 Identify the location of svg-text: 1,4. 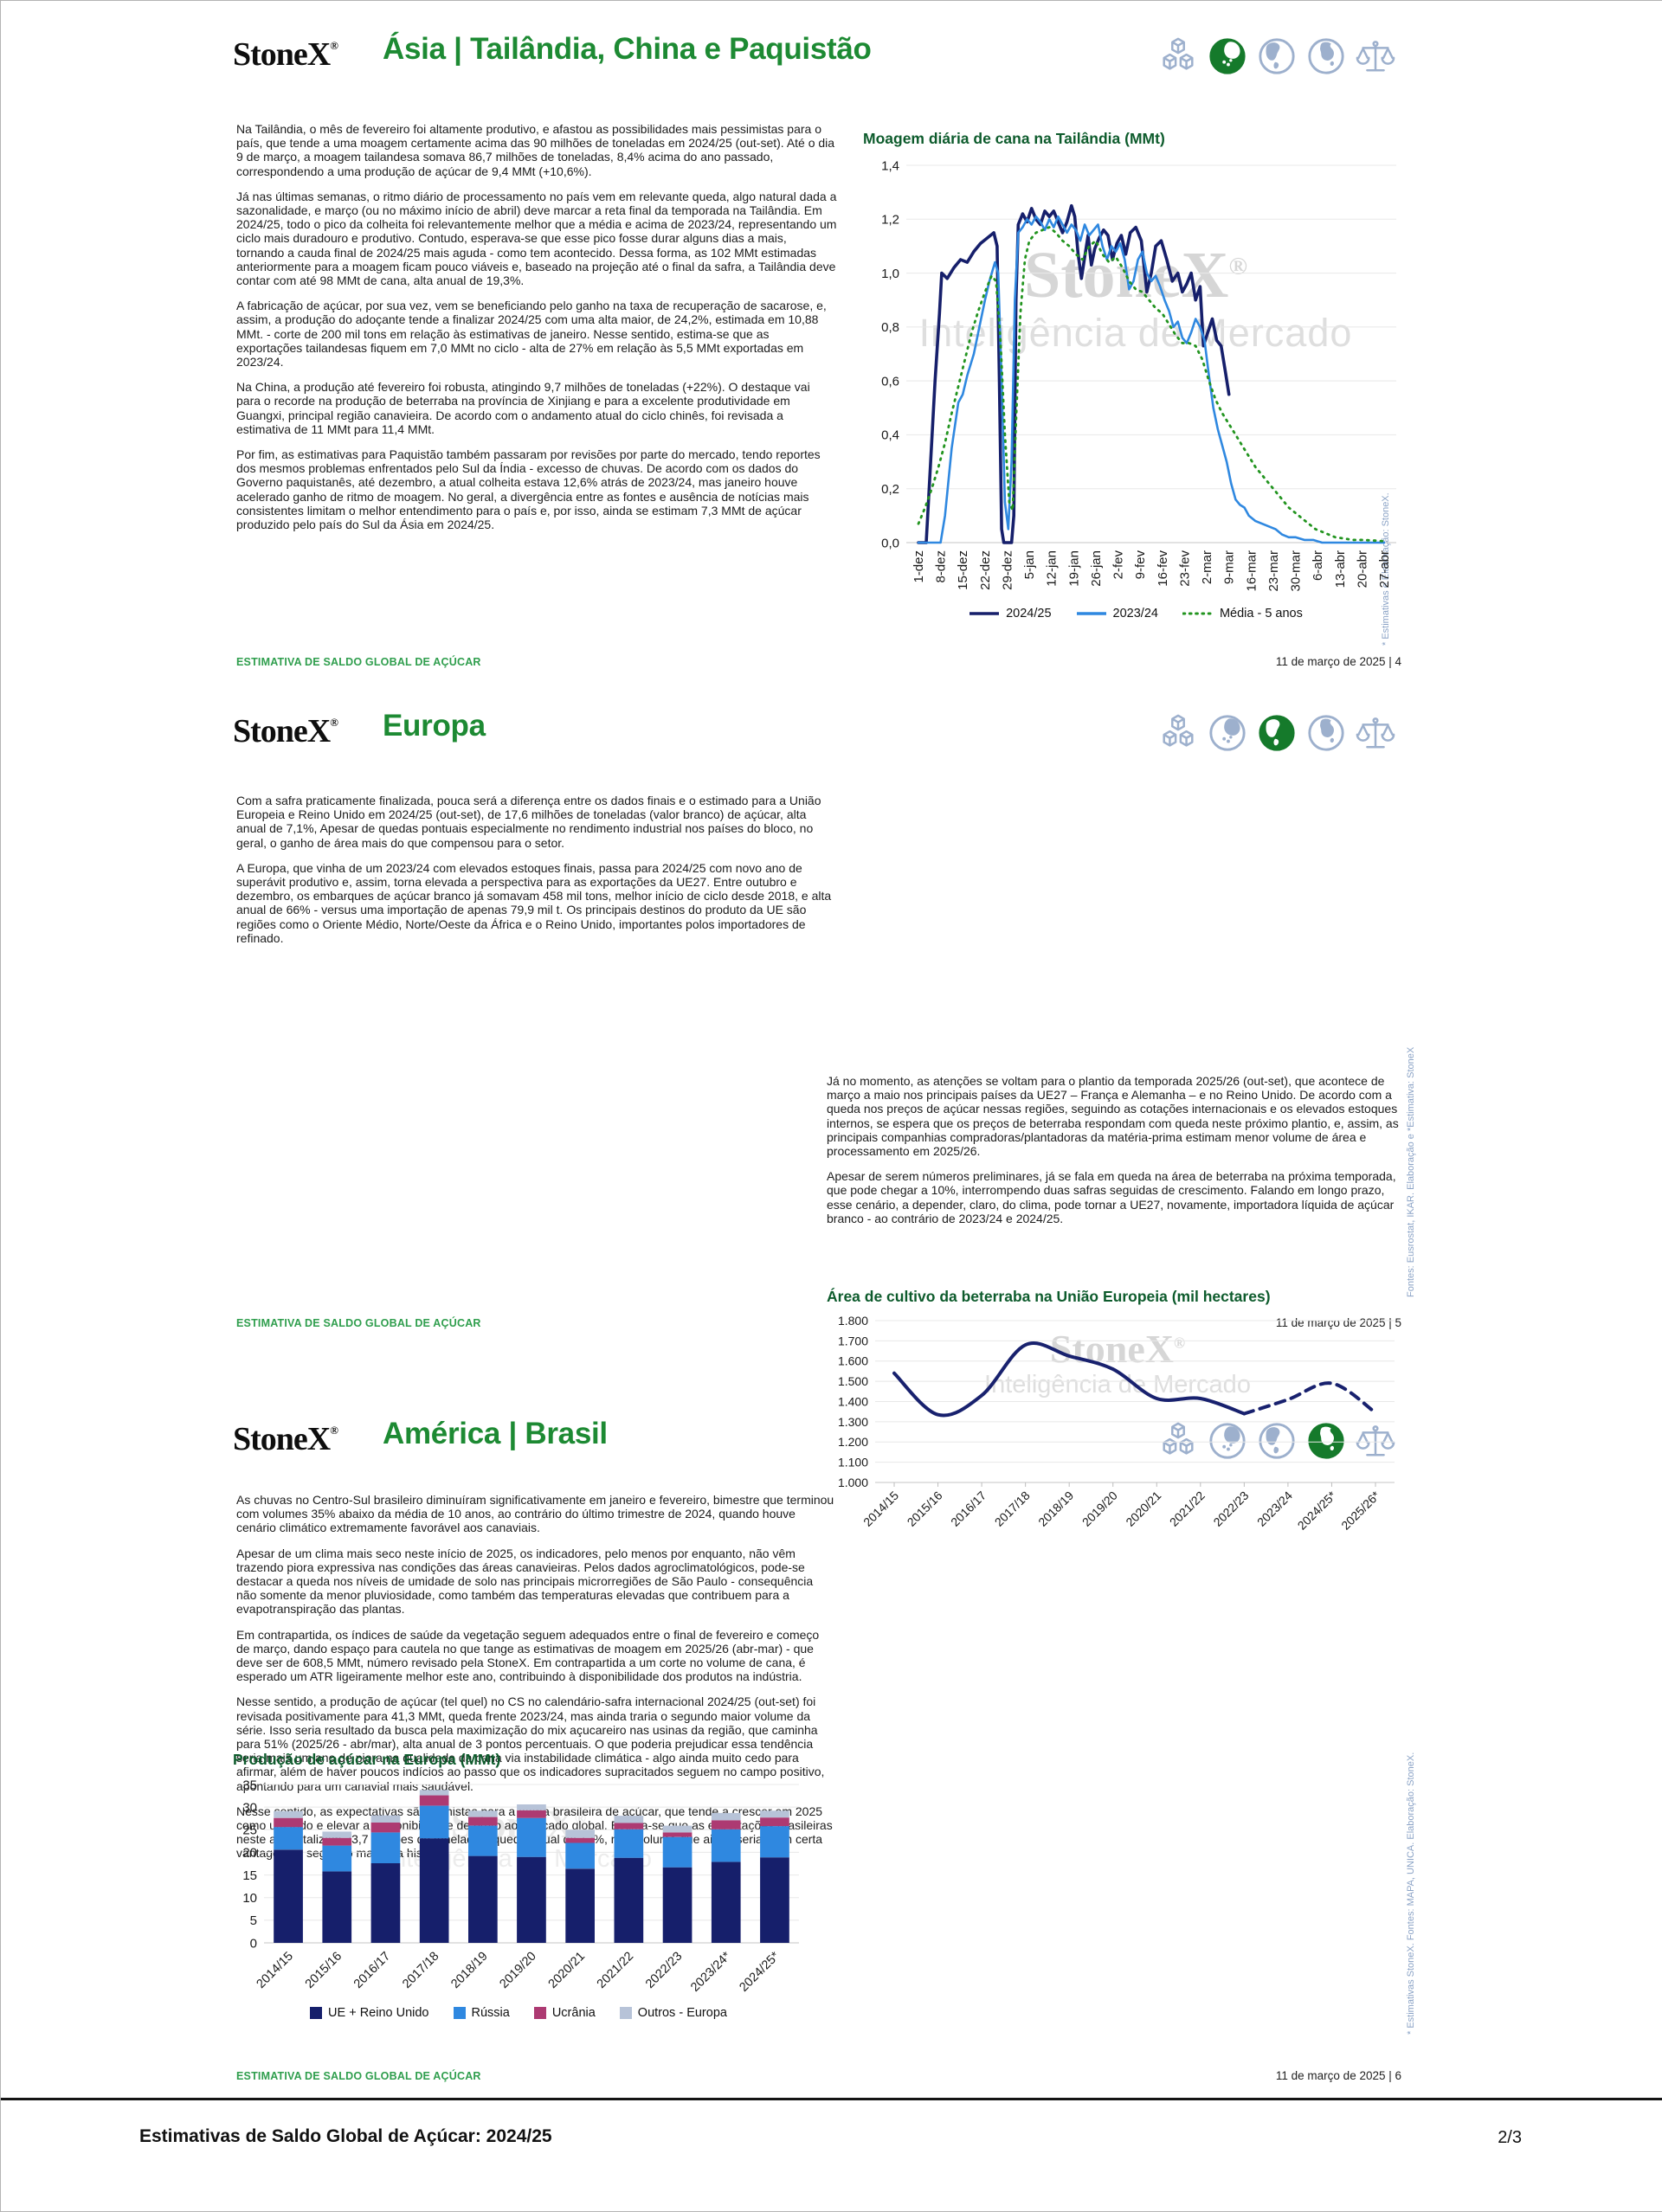
(890, 166).